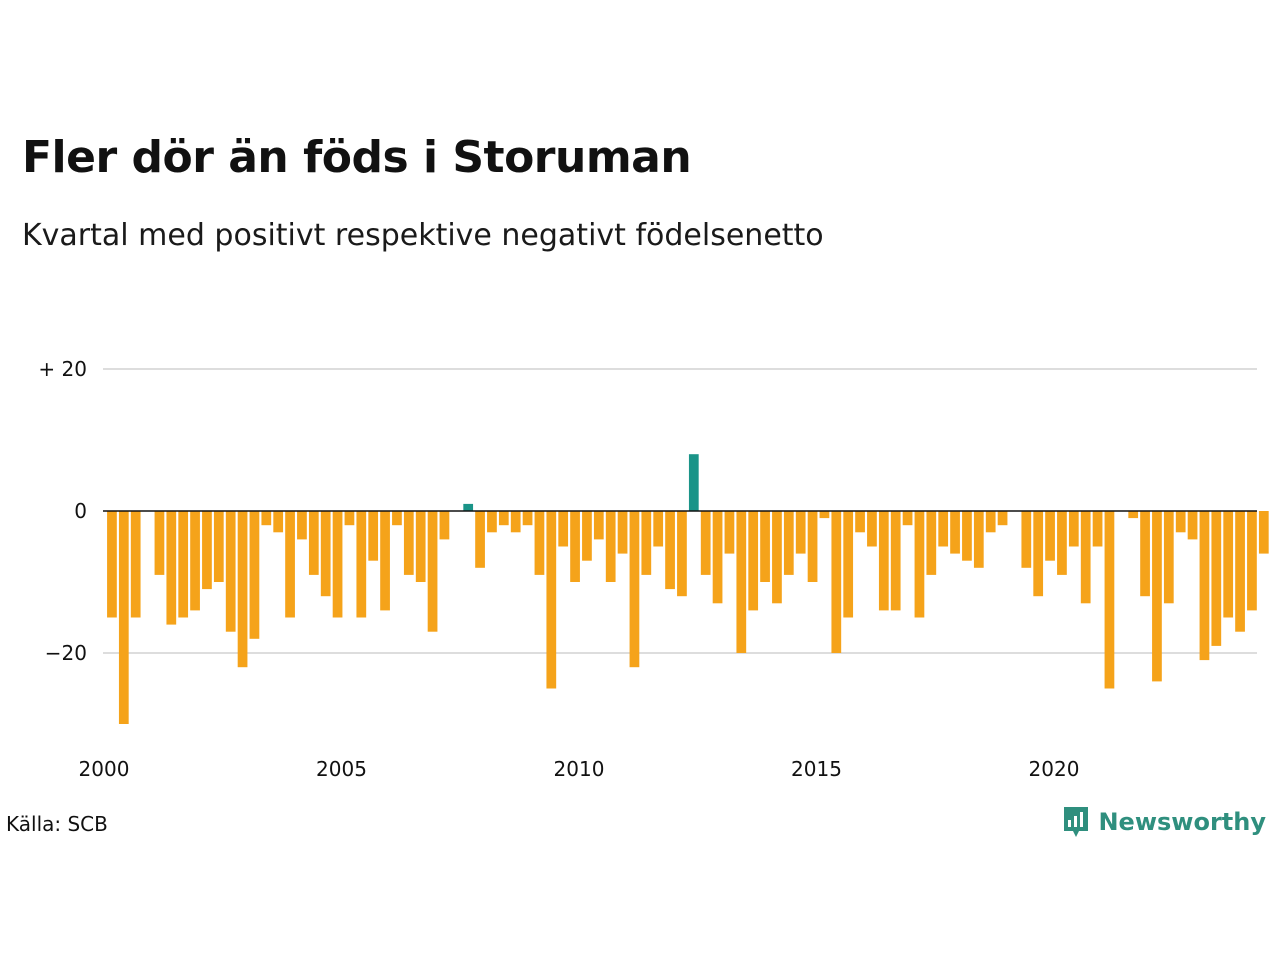  I want to click on brand-logo: Newsworthy, so click(1164, 822).